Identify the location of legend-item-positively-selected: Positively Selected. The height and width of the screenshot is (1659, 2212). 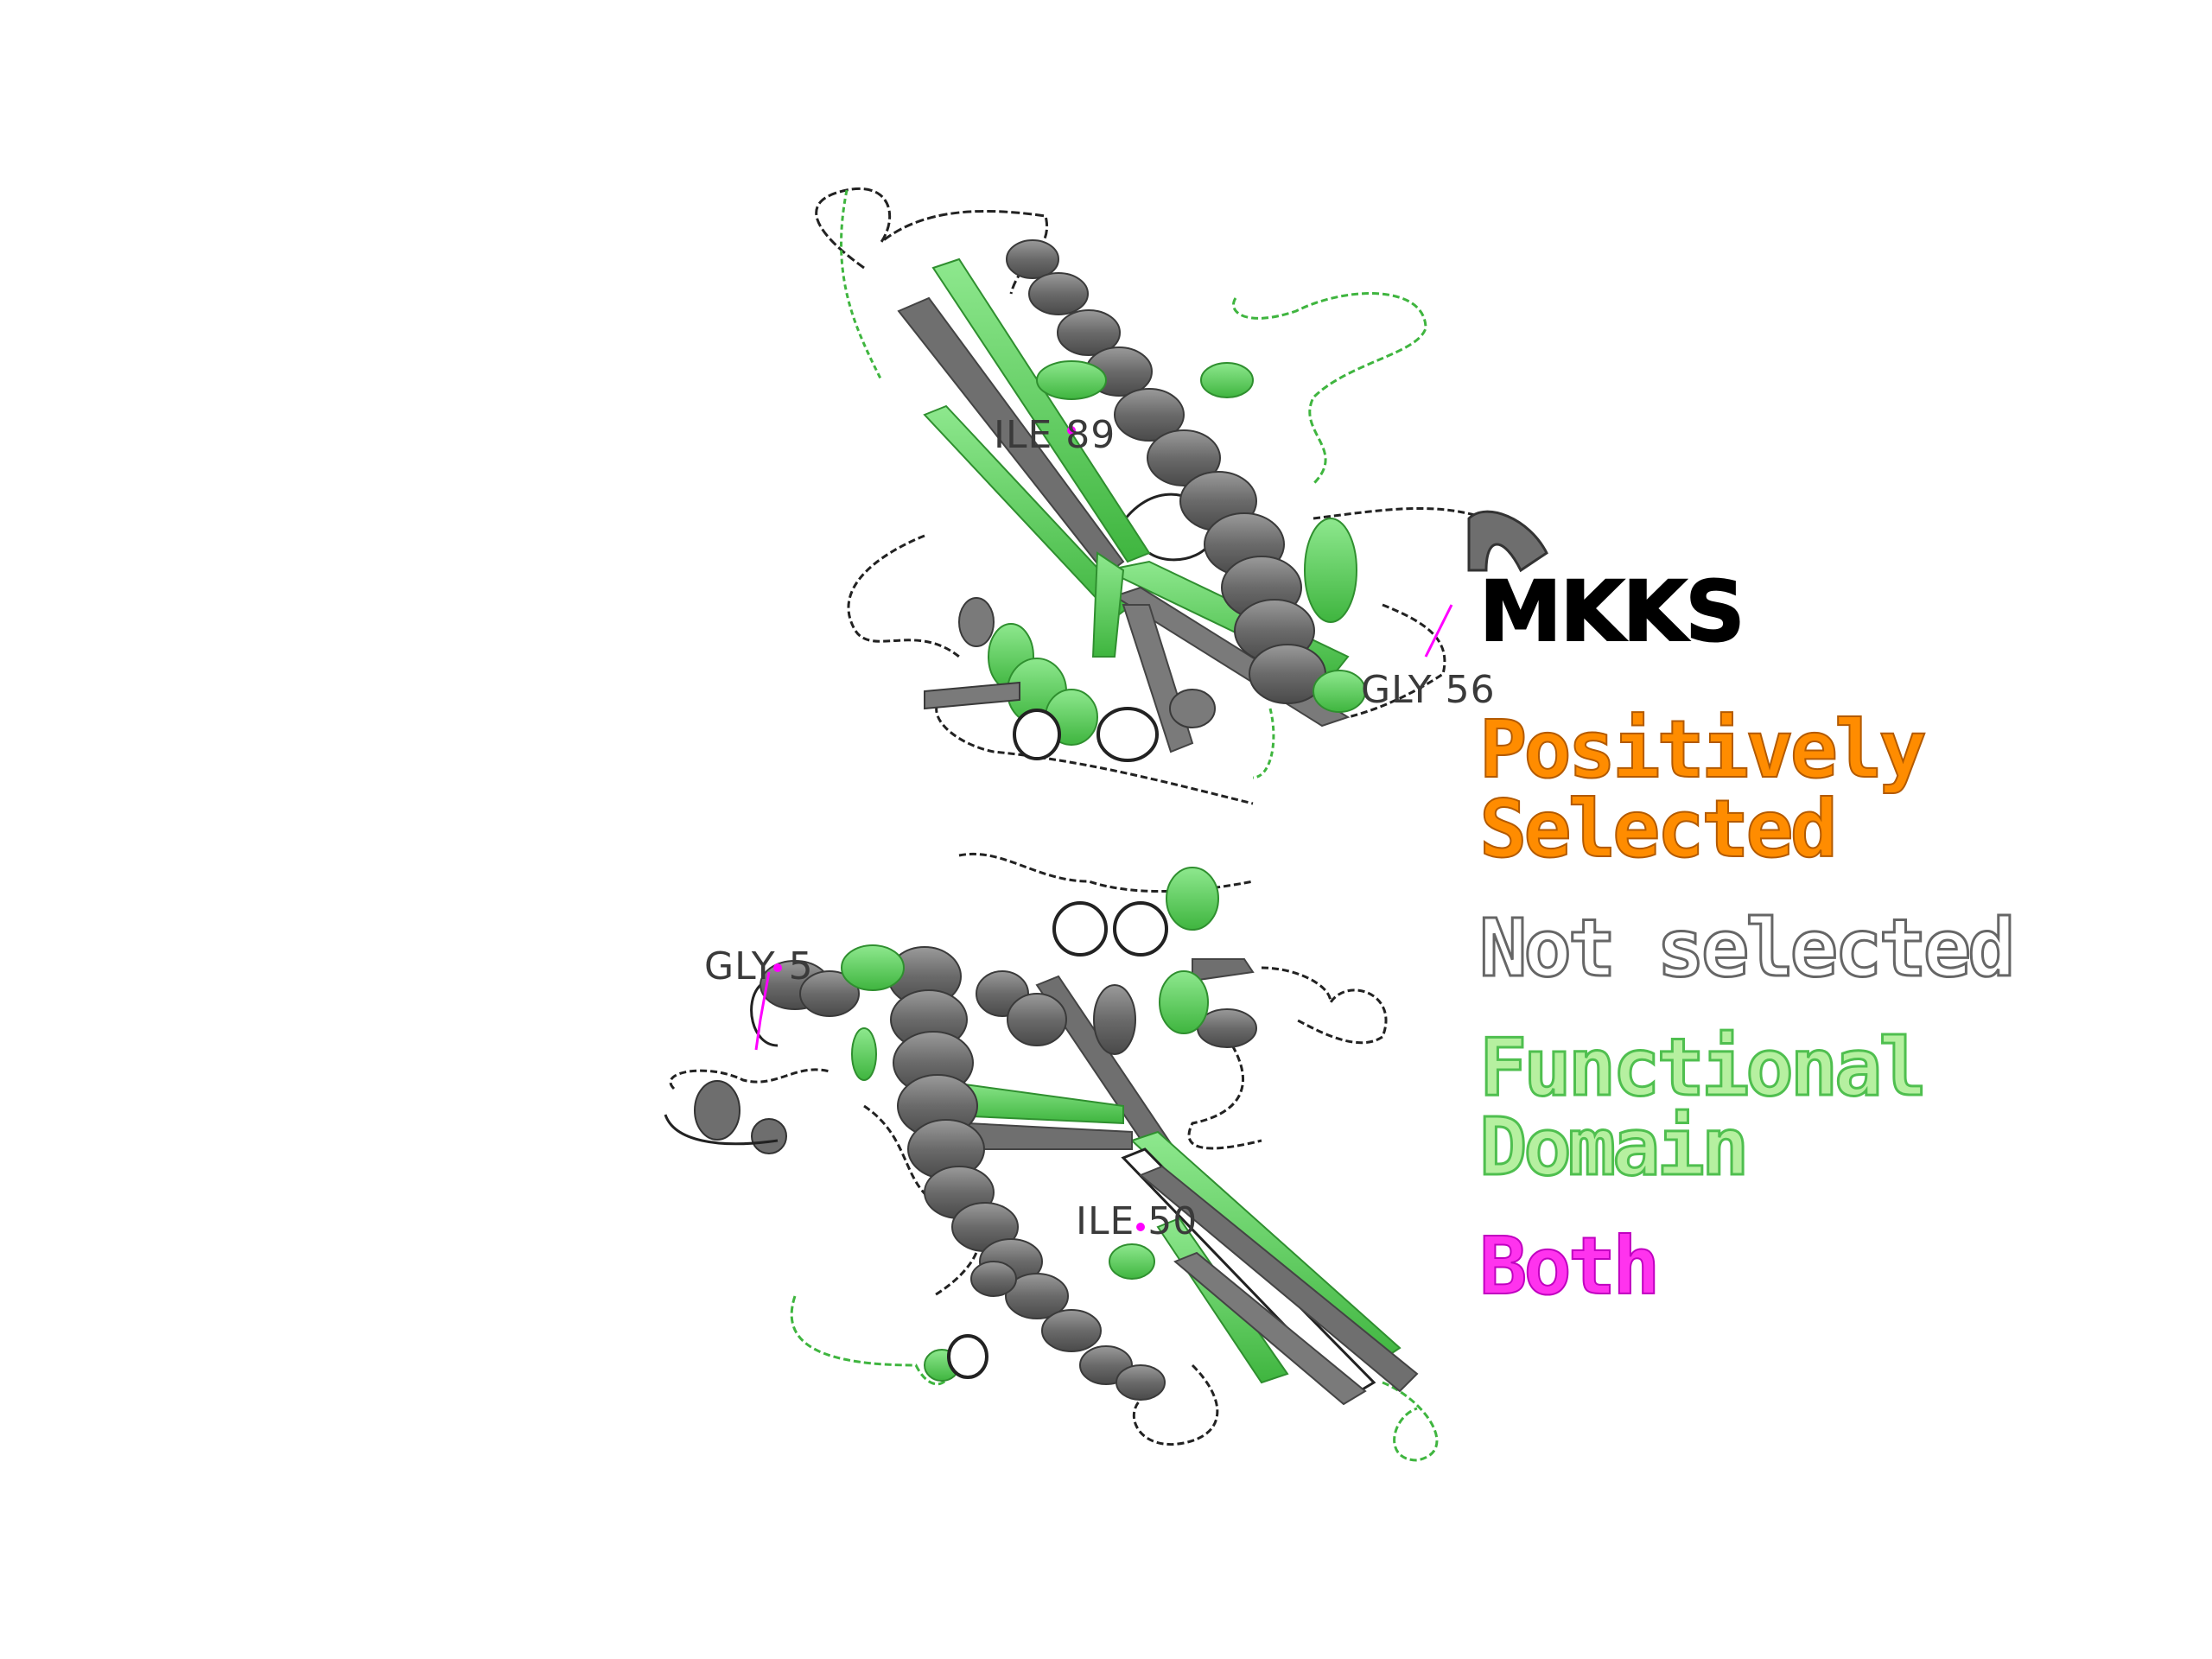
(1703, 789).